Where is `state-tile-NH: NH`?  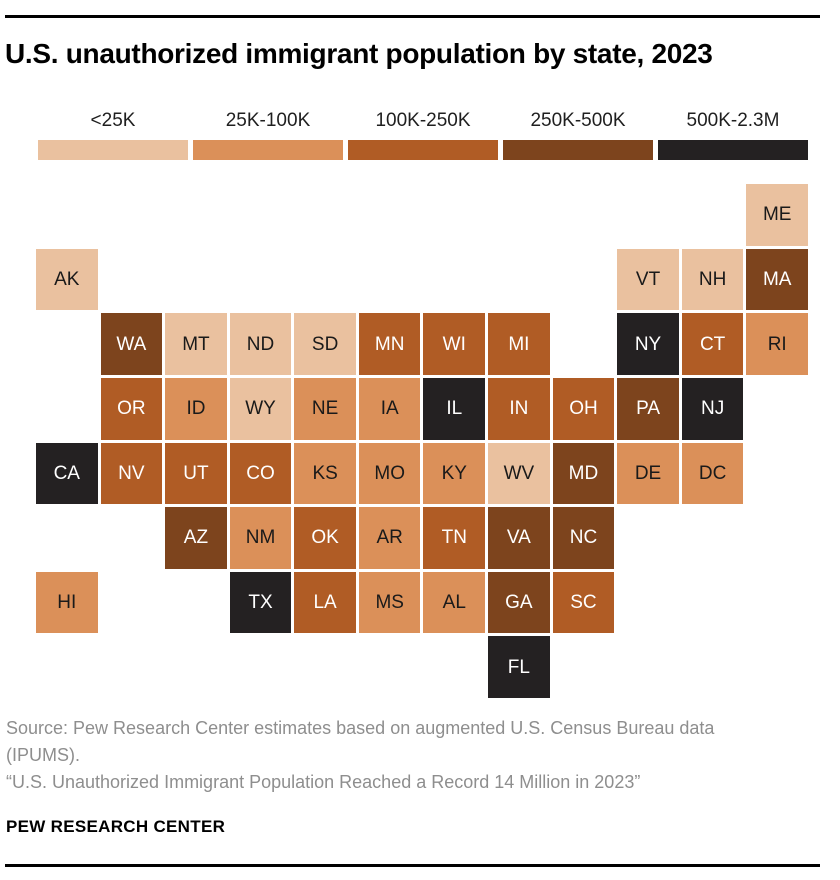
state-tile-NH: NH is located at coordinates (712, 279).